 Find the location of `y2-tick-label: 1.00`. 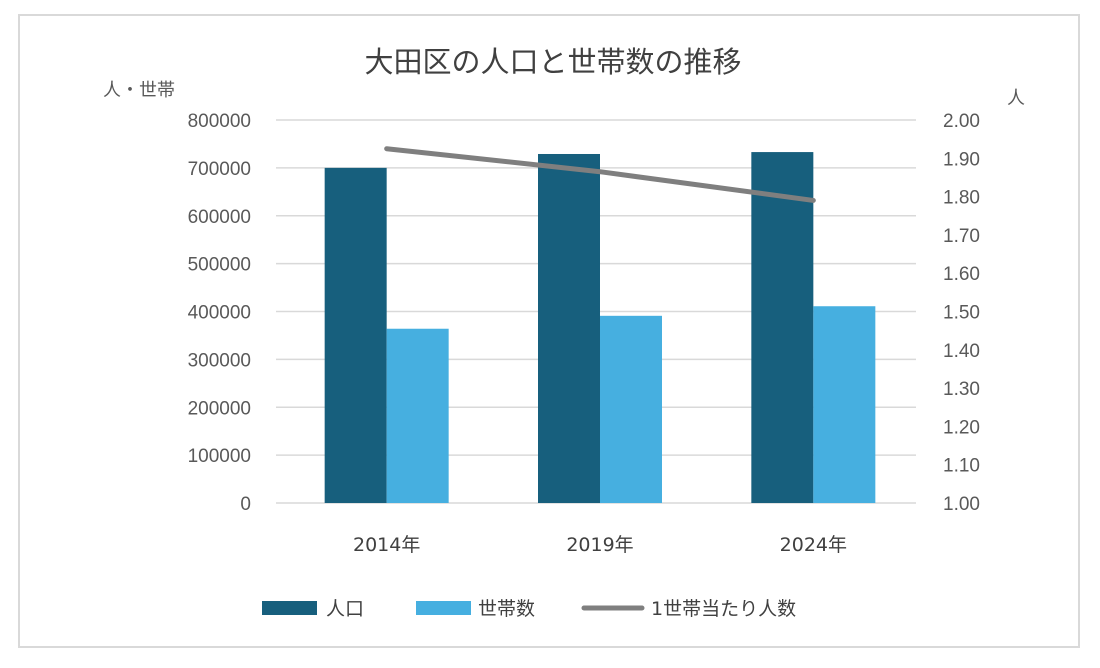

y2-tick-label: 1.00 is located at coordinates (961, 504).